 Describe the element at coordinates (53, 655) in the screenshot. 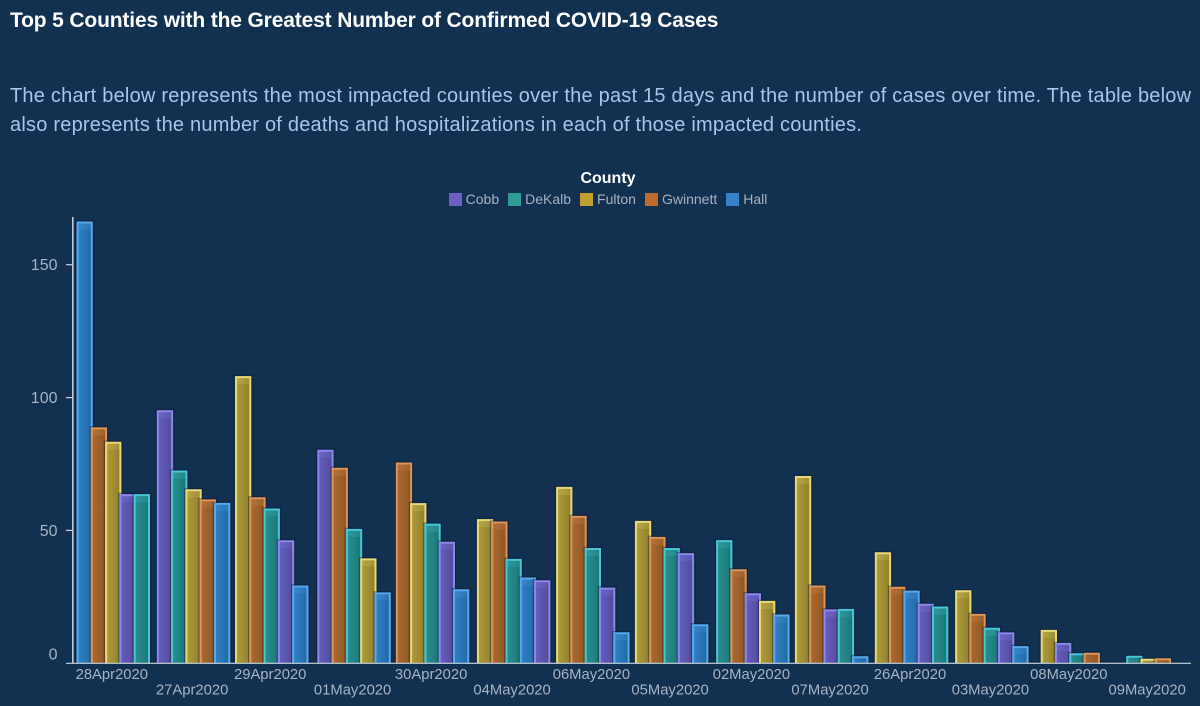

I see `svg-text: 0` at that location.